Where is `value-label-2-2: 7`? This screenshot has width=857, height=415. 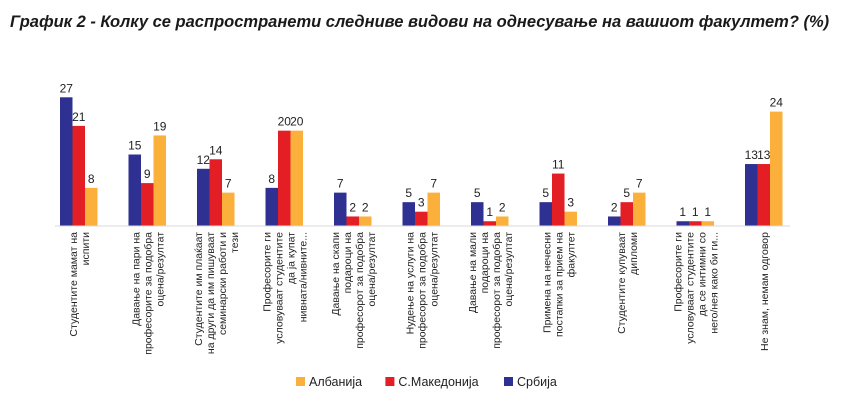
value-label-2-2: 7 is located at coordinates (228, 184).